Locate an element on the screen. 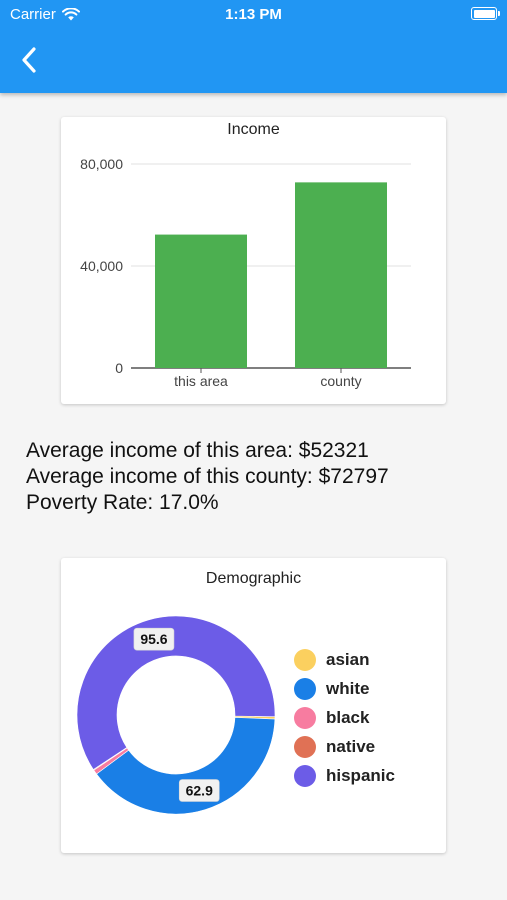 The height and width of the screenshot is (900, 507). carrier-indicator: Carrier is located at coordinates (45, 14).